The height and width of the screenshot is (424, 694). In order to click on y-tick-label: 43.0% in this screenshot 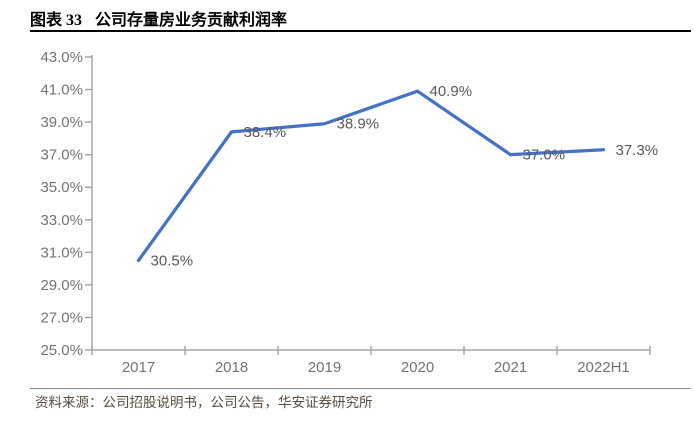, I will do `click(61, 57)`.